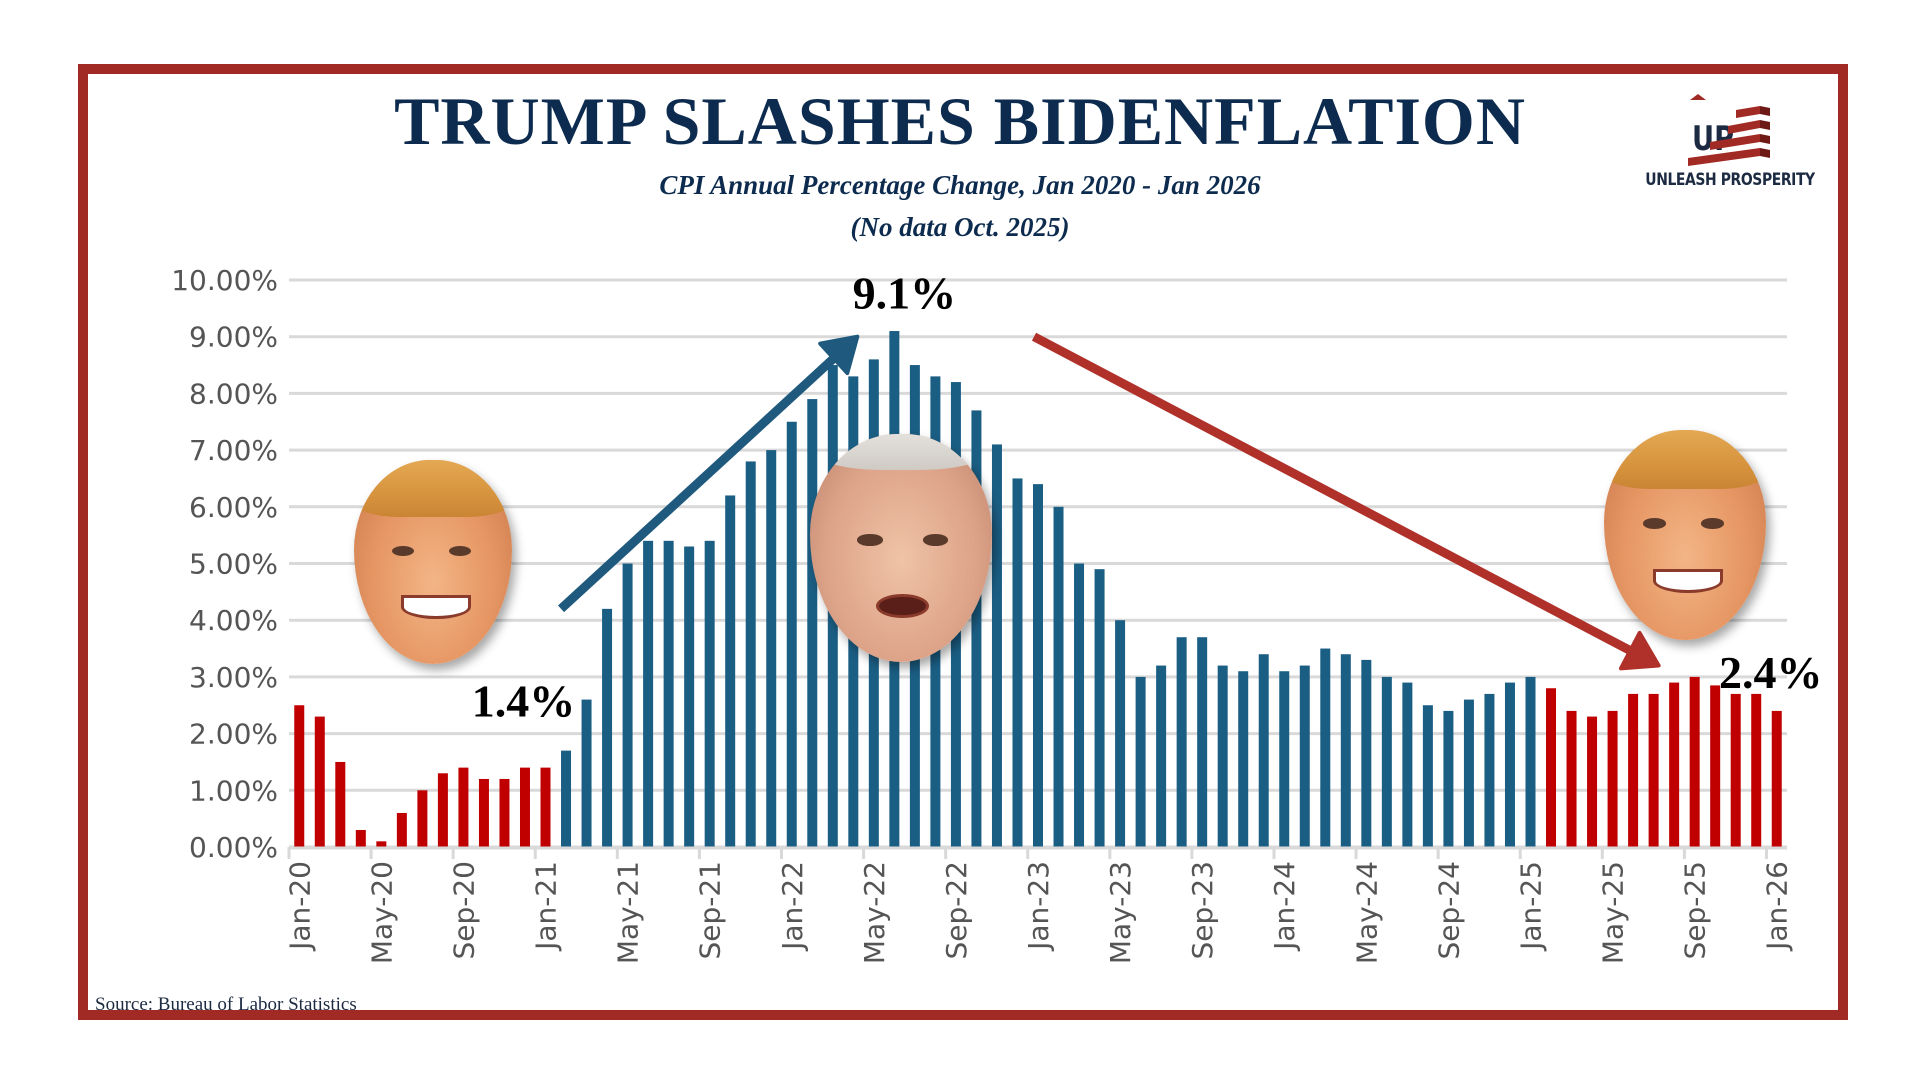  What do you see at coordinates (710, 910) in the screenshot?
I see `x-tick-label: Sep-21` at bounding box center [710, 910].